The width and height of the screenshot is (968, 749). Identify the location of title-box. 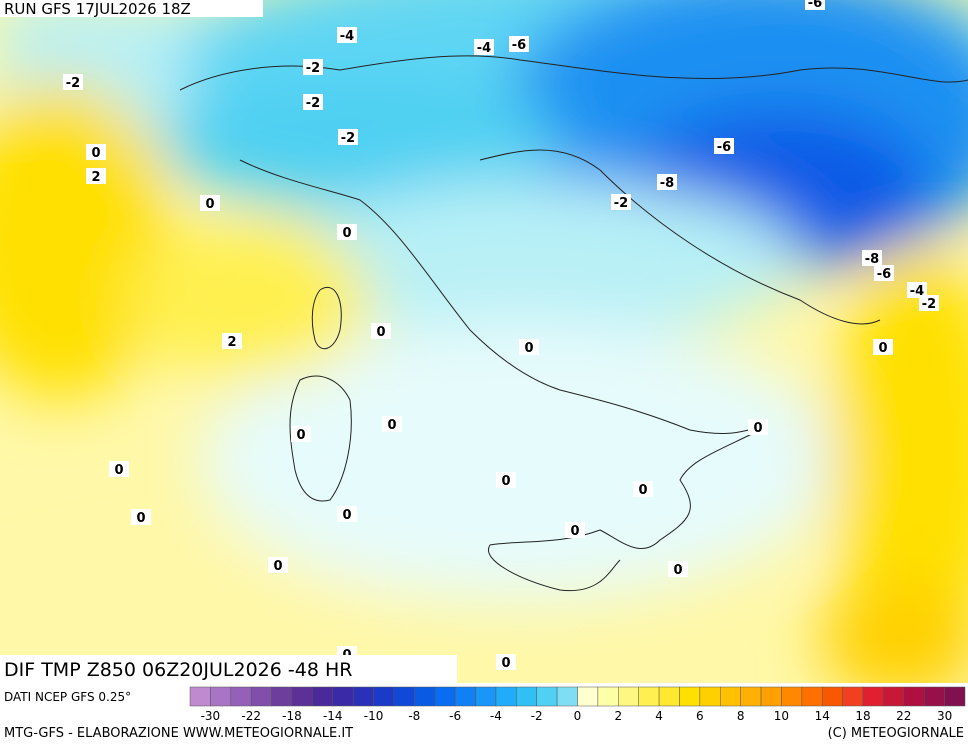
(228, 669).